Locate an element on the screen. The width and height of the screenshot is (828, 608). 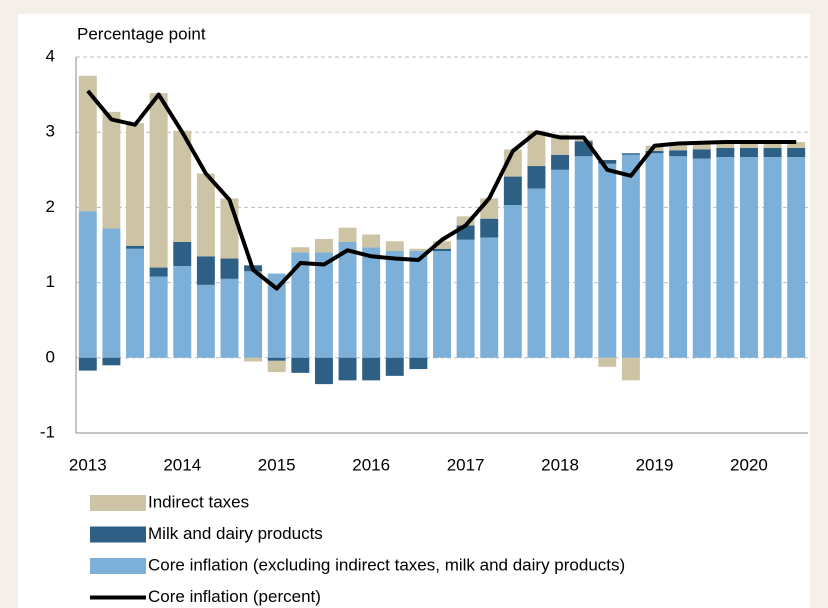
y-tick-label: 4 is located at coordinates (50, 55).